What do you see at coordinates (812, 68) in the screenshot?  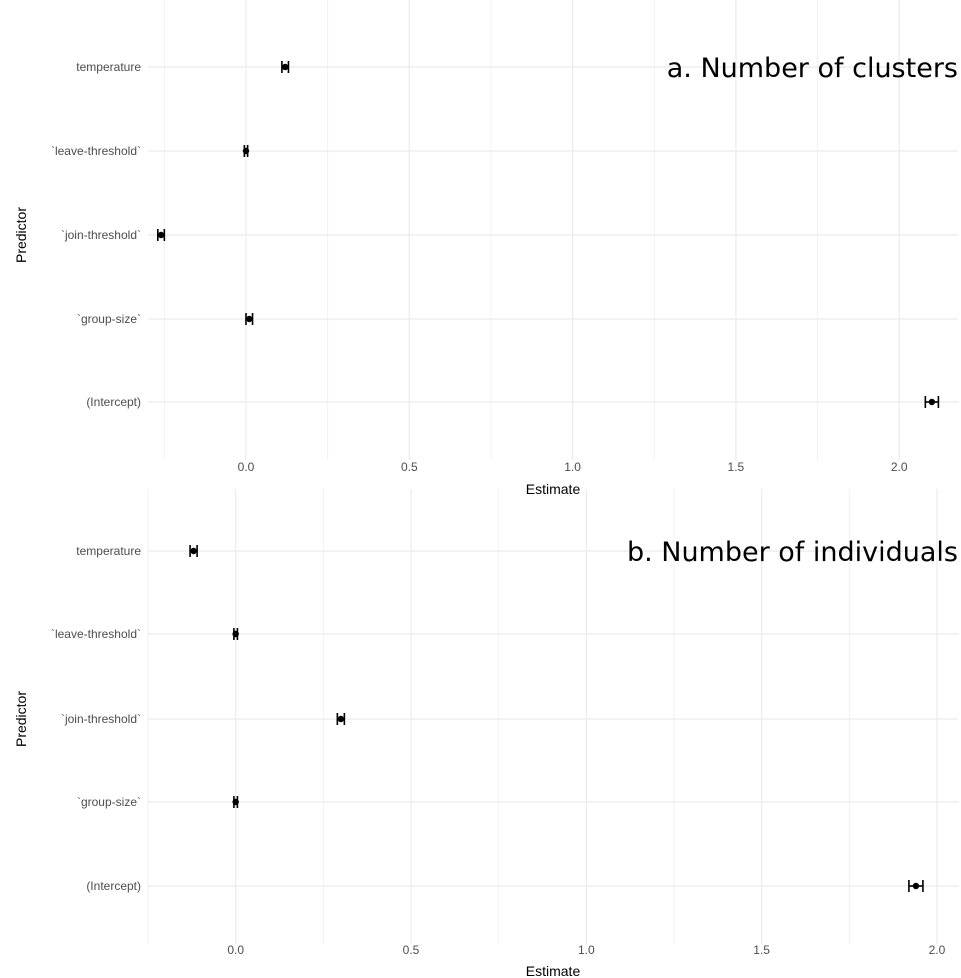 I see `chart-title: a. Number of clusters` at bounding box center [812, 68].